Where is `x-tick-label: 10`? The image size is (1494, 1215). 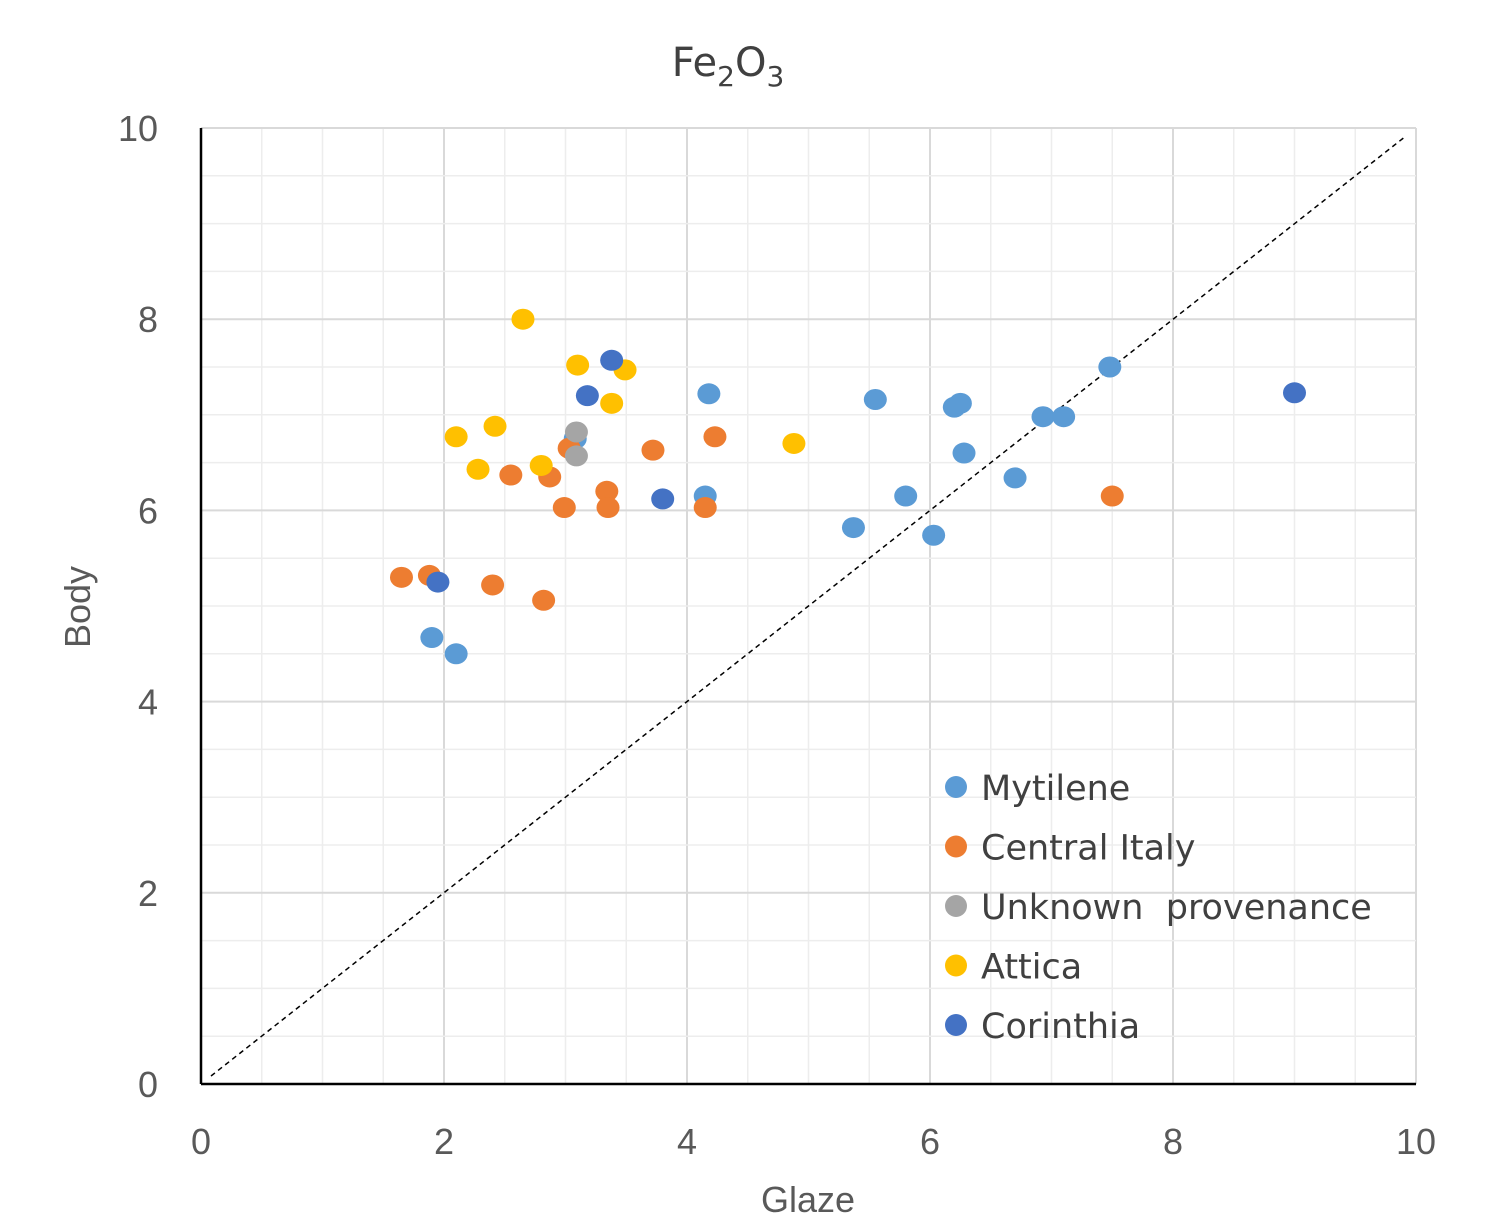 x-tick-label: 10 is located at coordinates (1416, 1141).